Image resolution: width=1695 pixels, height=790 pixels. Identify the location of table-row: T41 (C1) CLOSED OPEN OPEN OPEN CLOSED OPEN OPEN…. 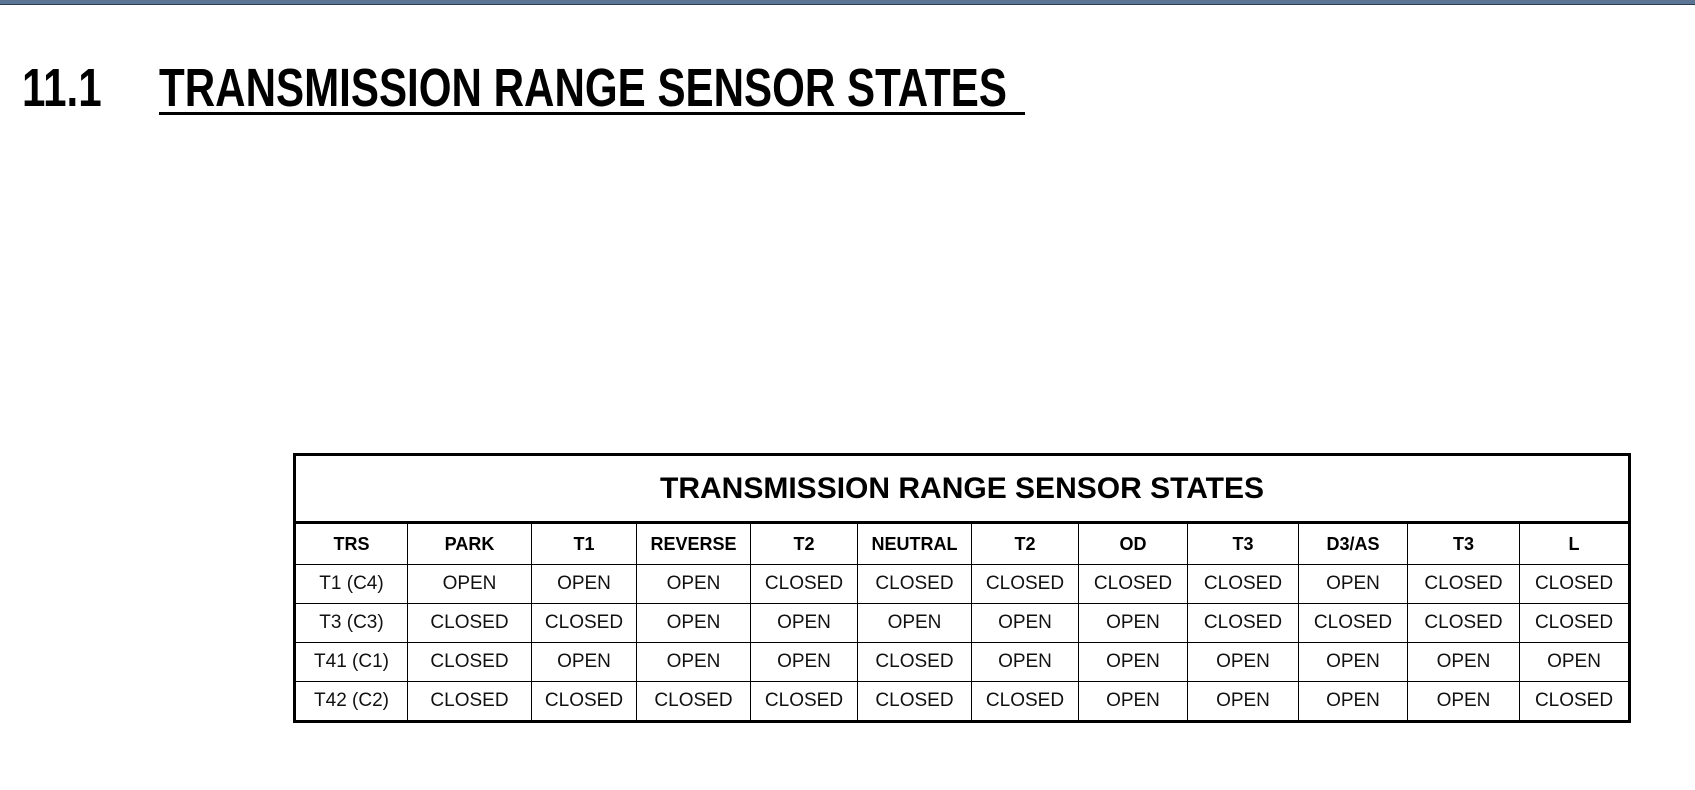
(962, 662).